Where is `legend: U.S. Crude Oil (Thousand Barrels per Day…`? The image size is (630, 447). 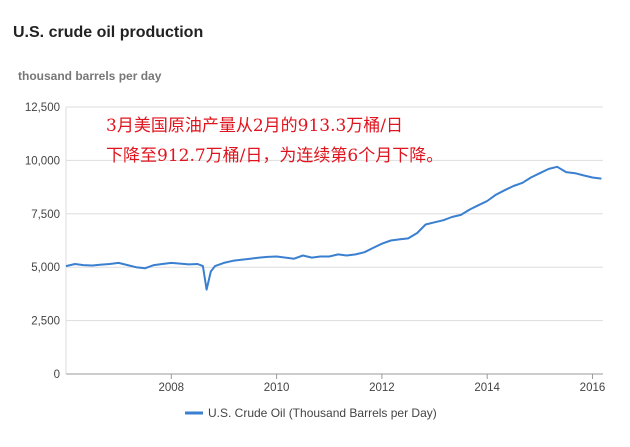
legend: U.S. Crude Oil (Thousand Barrels per Day… is located at coordinates (311, 413).